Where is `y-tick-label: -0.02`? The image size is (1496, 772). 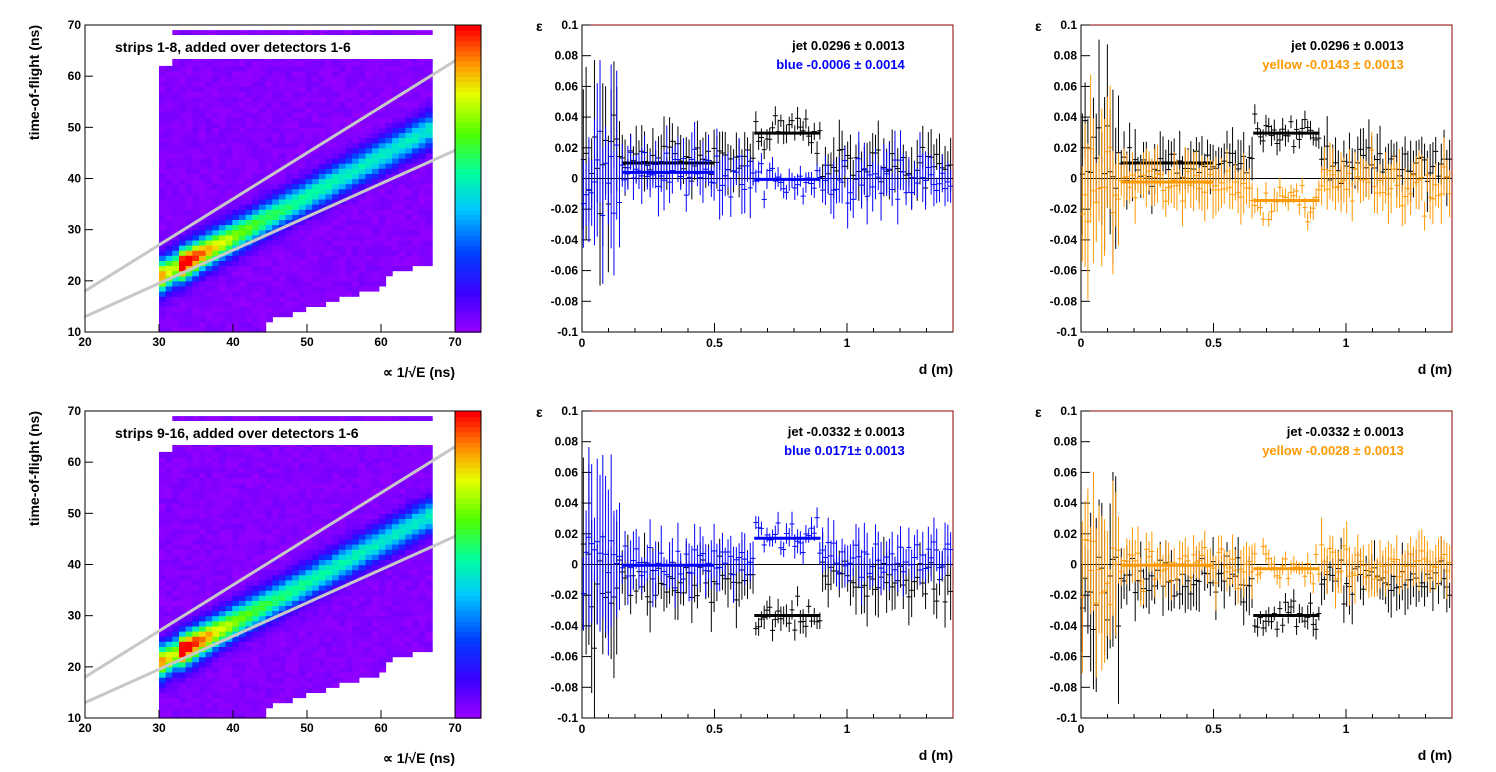
y-tick-label: -0.02 is located at coordinates (1064, 209).